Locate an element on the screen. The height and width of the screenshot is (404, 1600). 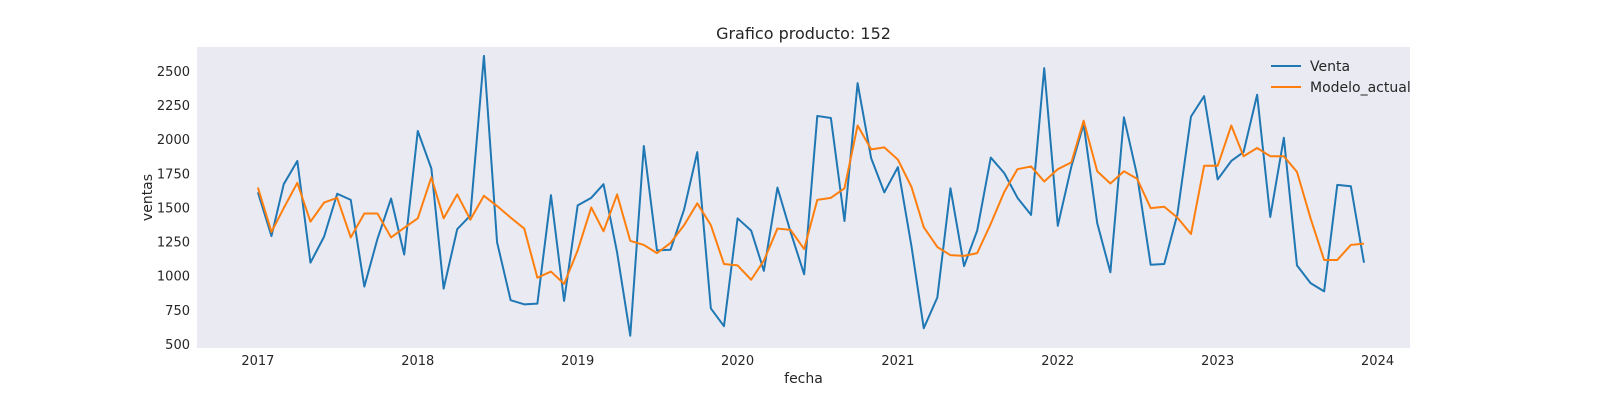
legend-label: Venta is located at coordinates (1330, 67).